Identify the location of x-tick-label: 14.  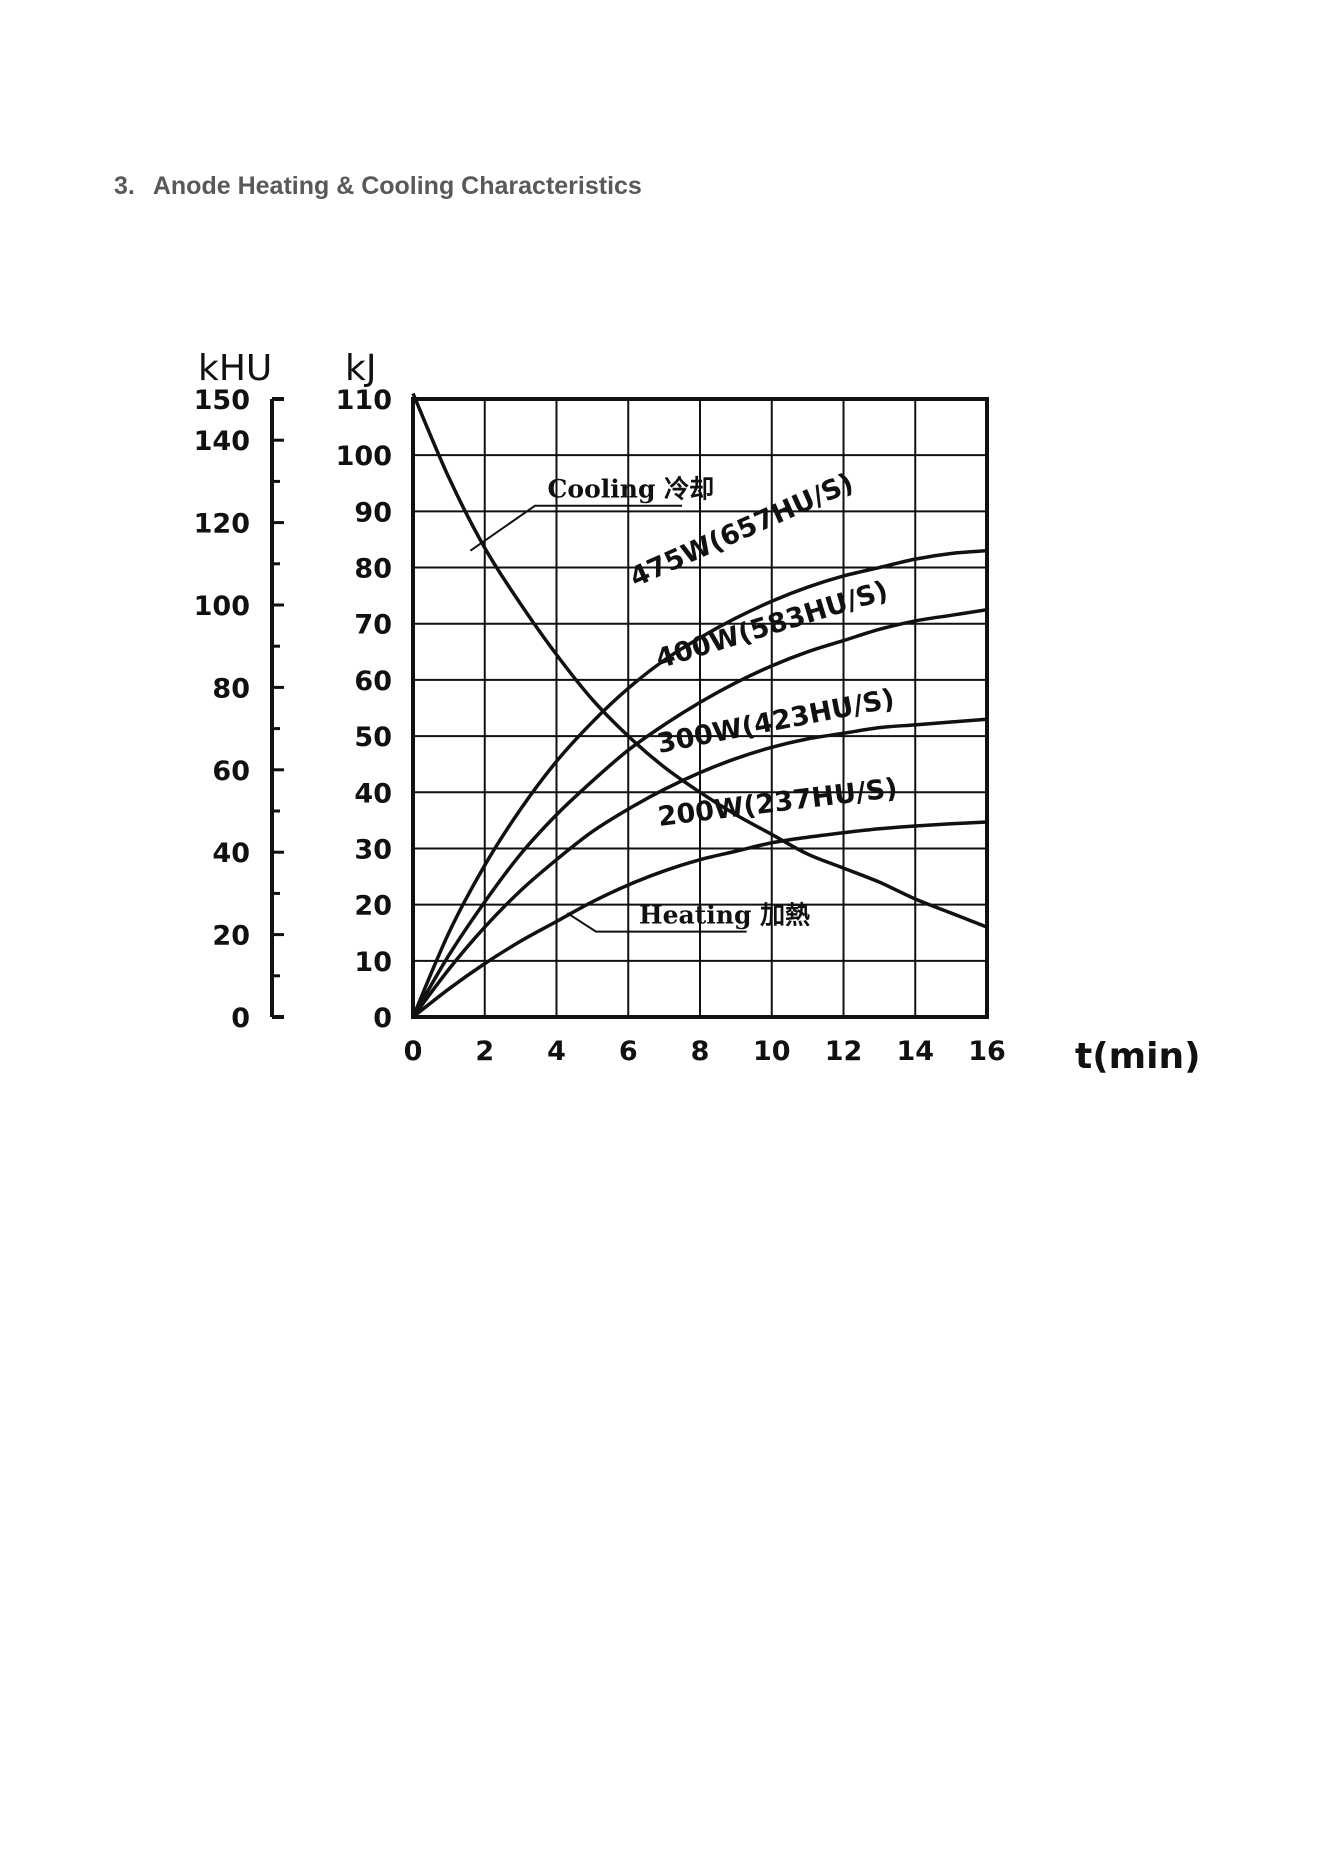
(915, 1051).